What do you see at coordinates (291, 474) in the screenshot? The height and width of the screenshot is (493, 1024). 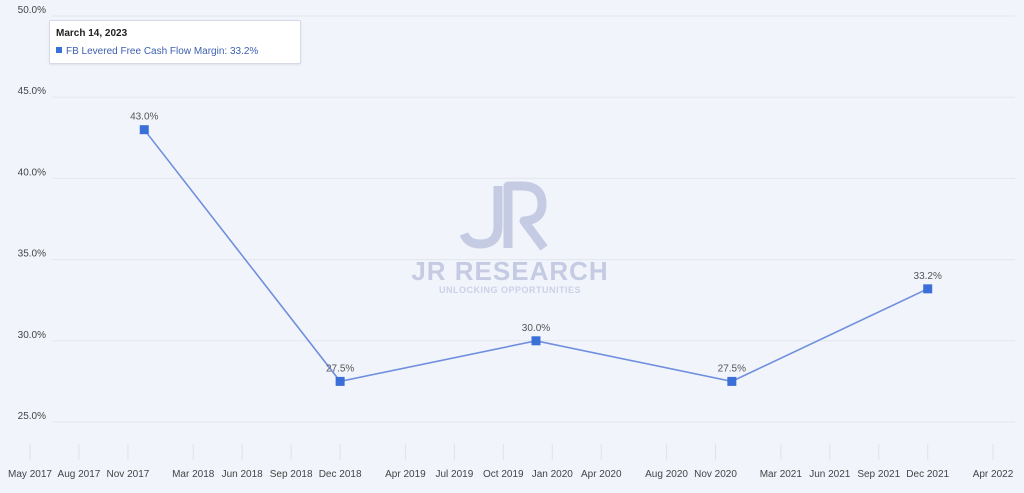 I see `x-tick-label: Sep 2018` at bounding box center [291, 474].